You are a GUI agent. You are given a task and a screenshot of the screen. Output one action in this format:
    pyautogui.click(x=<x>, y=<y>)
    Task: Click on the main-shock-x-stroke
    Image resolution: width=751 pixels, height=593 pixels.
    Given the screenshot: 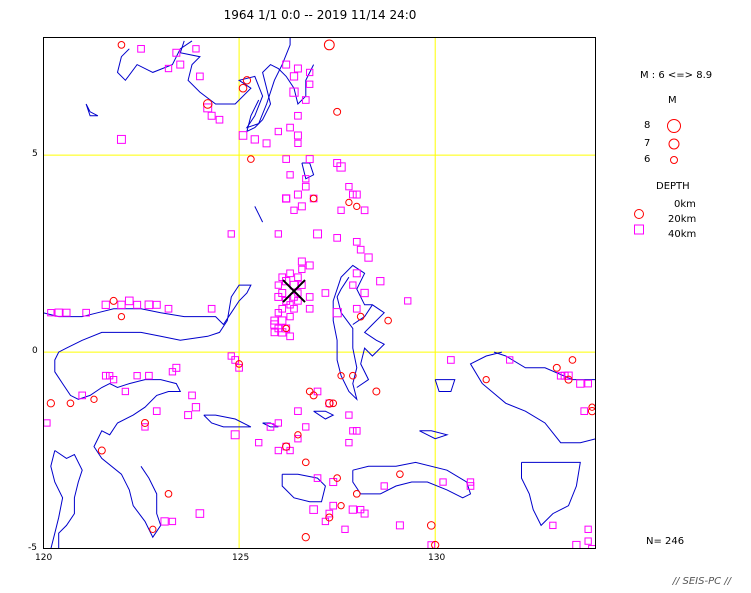 What is the action you would take?
    pyautogui.click(x=294, y=291)
    